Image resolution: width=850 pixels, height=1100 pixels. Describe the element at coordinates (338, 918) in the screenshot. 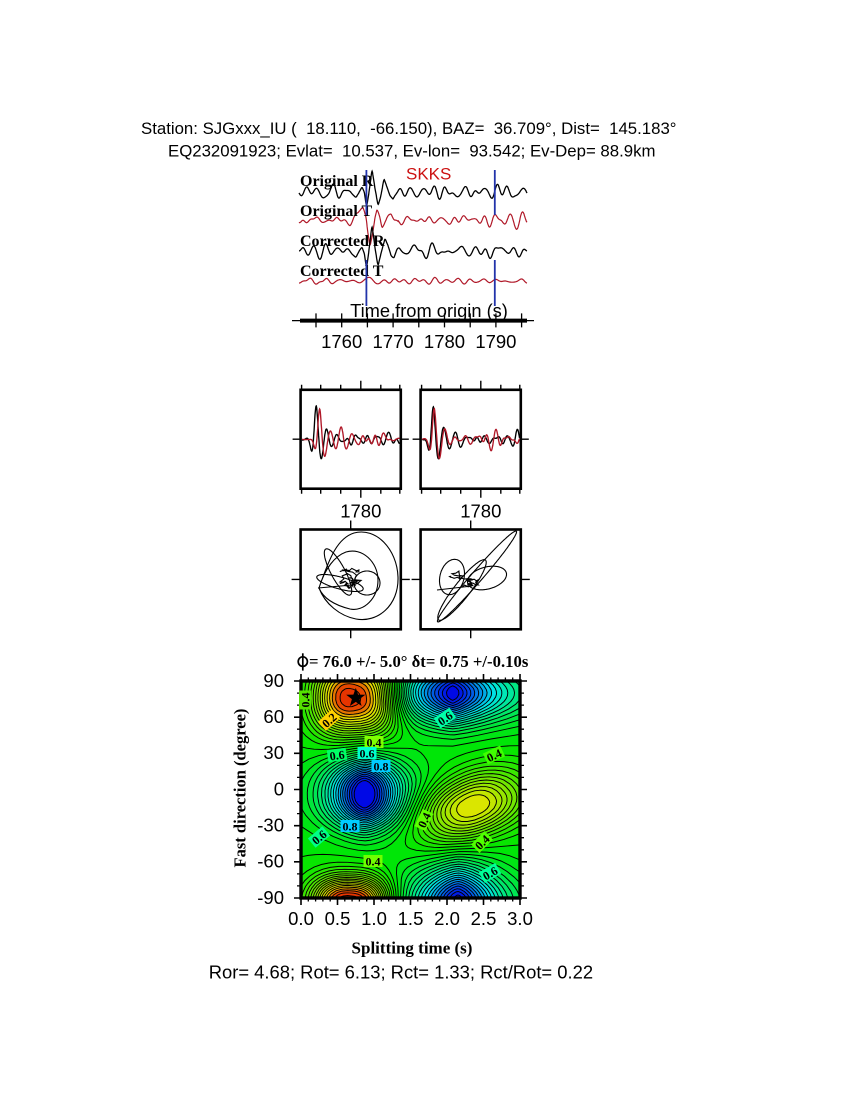

I see `svg-text: 0.5` at that location.